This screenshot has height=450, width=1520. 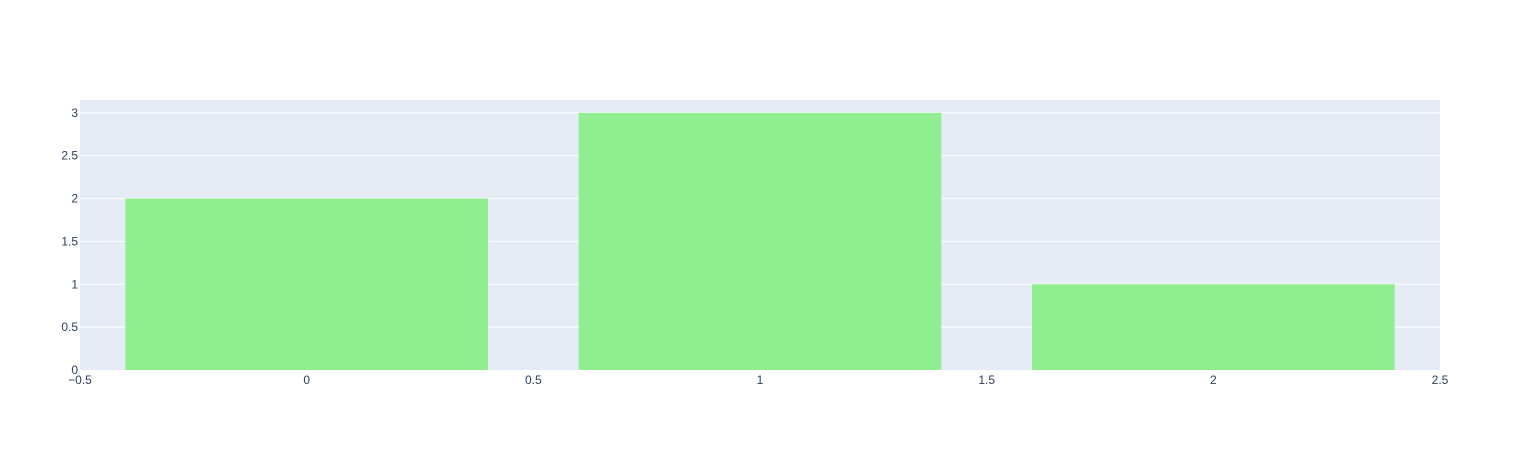 What do you see at coordinates (74, 284) in the screenshot?
I see `y-tick-label: 1` at bounding box center [74, 284].